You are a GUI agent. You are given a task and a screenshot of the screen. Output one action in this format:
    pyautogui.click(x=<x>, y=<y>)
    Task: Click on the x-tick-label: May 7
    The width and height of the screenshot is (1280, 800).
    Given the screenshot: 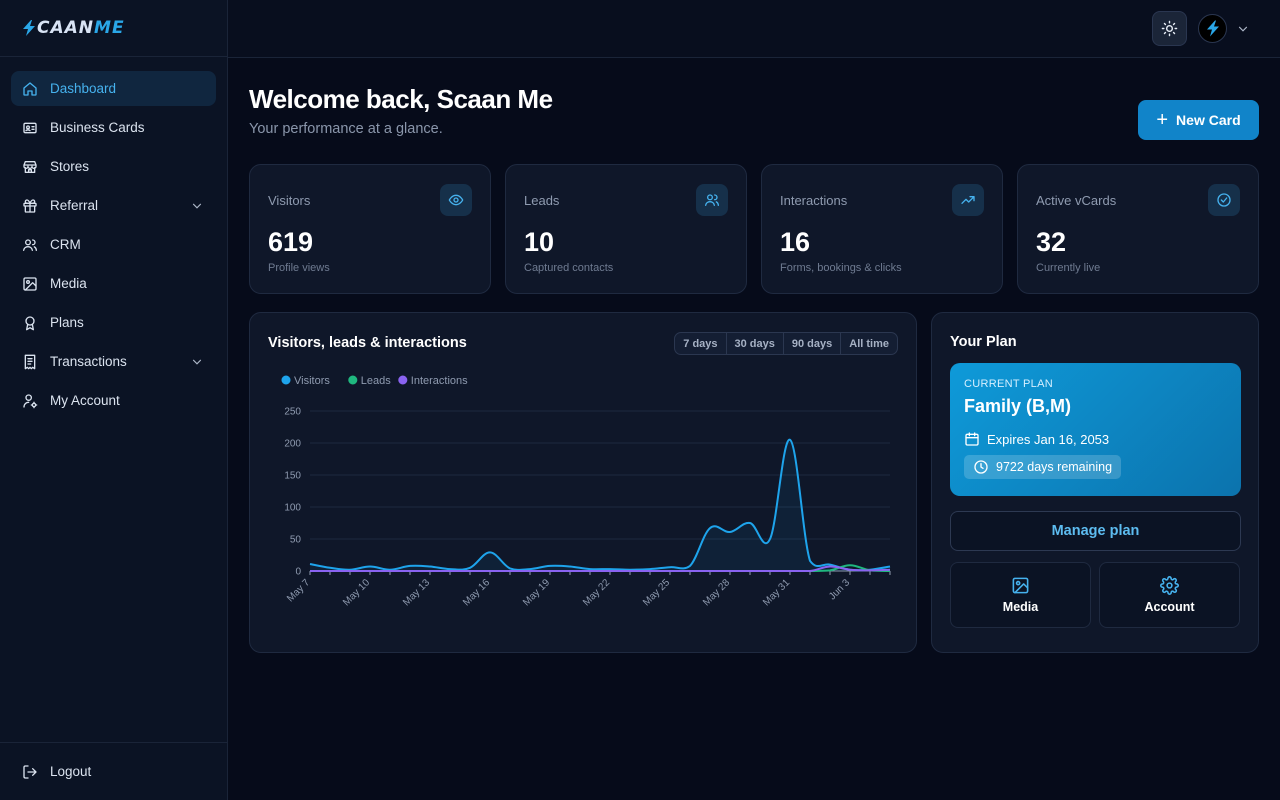 What is the action you would take?
    pyautogui.click(x=298, y=590)
    